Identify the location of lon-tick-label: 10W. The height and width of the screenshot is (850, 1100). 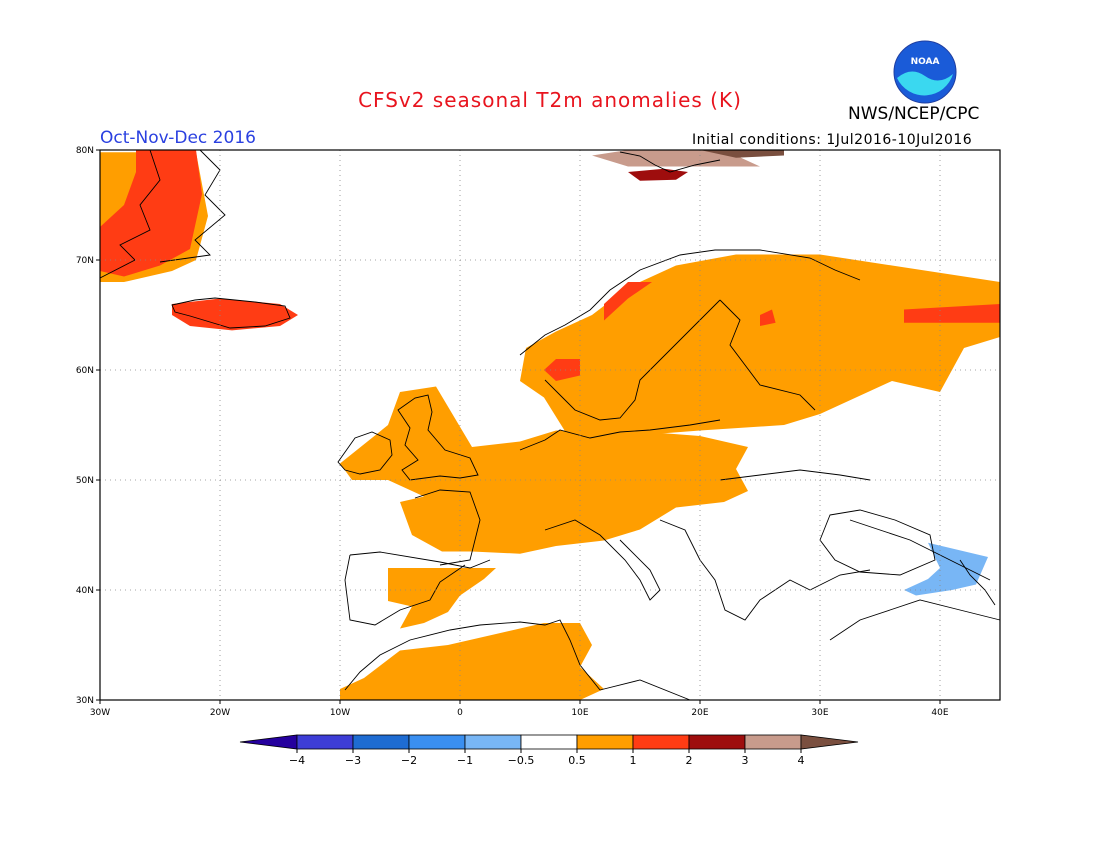
(340, 713).